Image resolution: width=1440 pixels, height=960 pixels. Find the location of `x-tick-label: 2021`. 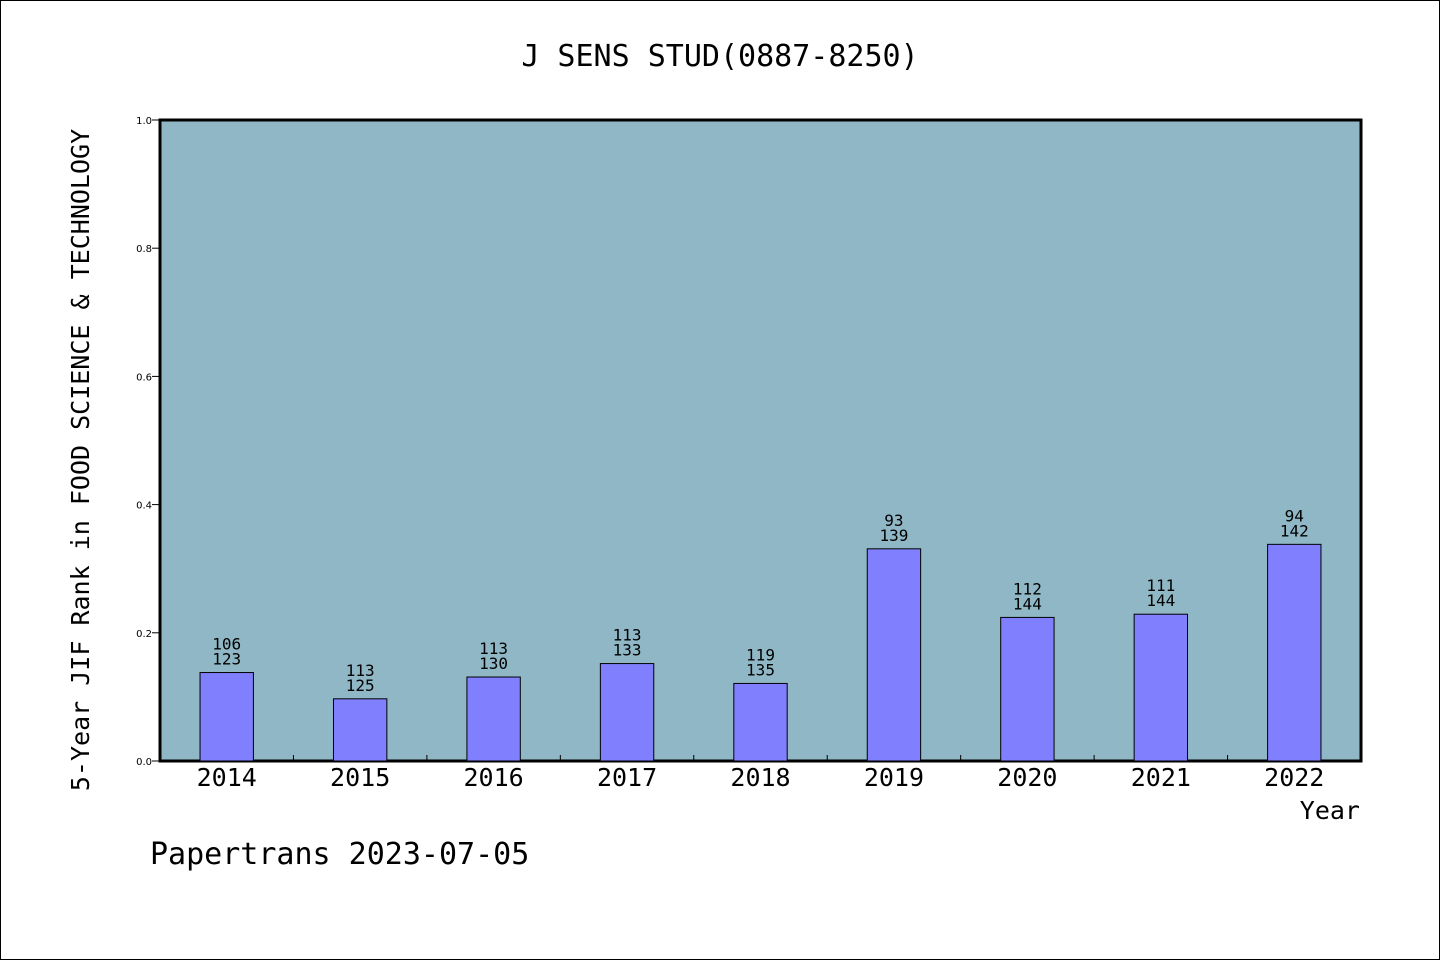

x-tick-label: 2021 is located at coordinates (1161, 777).